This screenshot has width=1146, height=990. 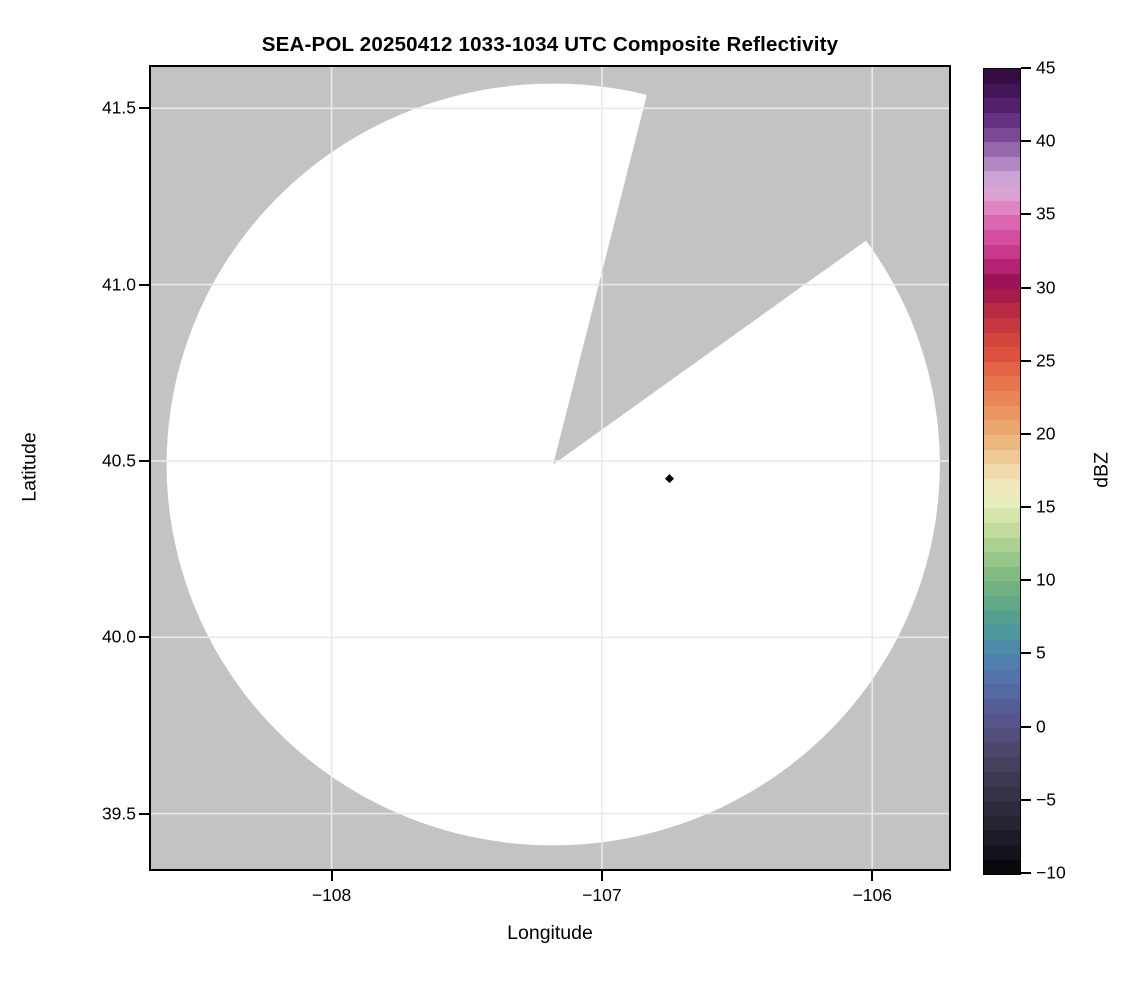 What do you see at coordinates (118, 460) in the screenshot?
I see `y-tick-label: 40.5` at bounding box center [118, 460].